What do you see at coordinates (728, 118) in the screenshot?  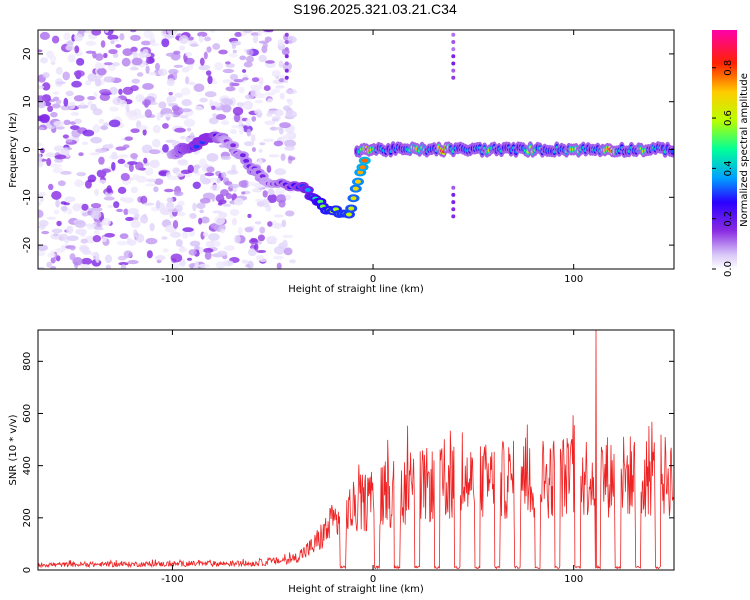 I see `colorbar-tick-label: 0.6` at bounding box center [728, 118].